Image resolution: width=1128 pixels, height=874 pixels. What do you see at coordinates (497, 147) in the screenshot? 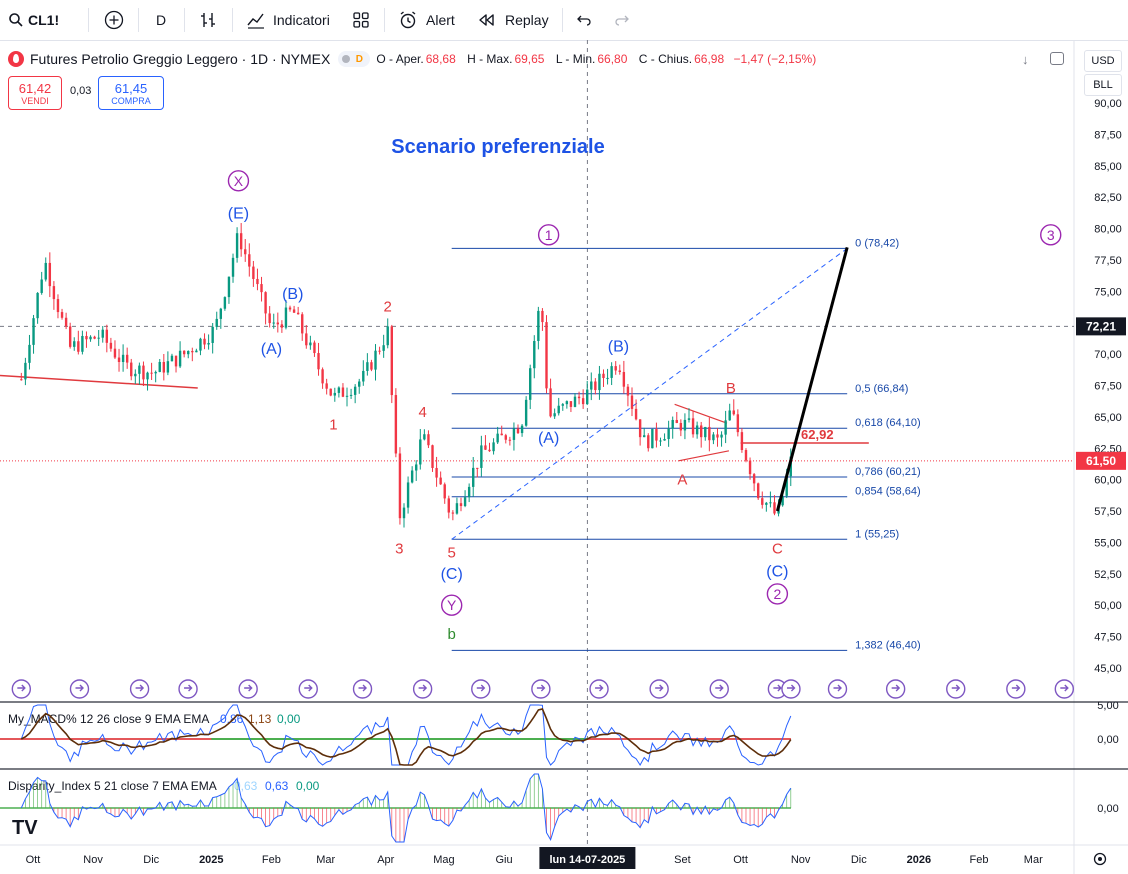
I see `chart-title: Scenario preferenziale` at bounding box center [497, 147].